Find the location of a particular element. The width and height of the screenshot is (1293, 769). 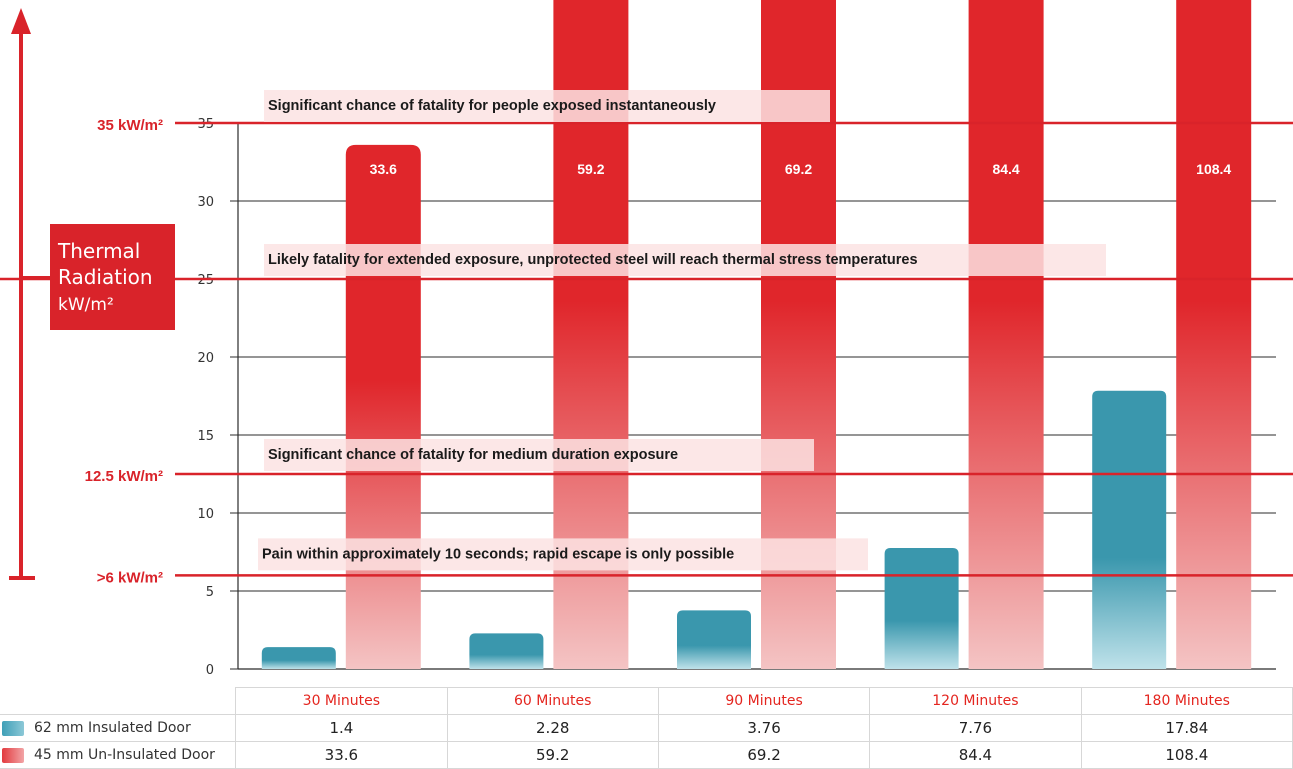

legend-uninsulated: 45 mm Un-Insulated Door is located at coordinates (118, 755).